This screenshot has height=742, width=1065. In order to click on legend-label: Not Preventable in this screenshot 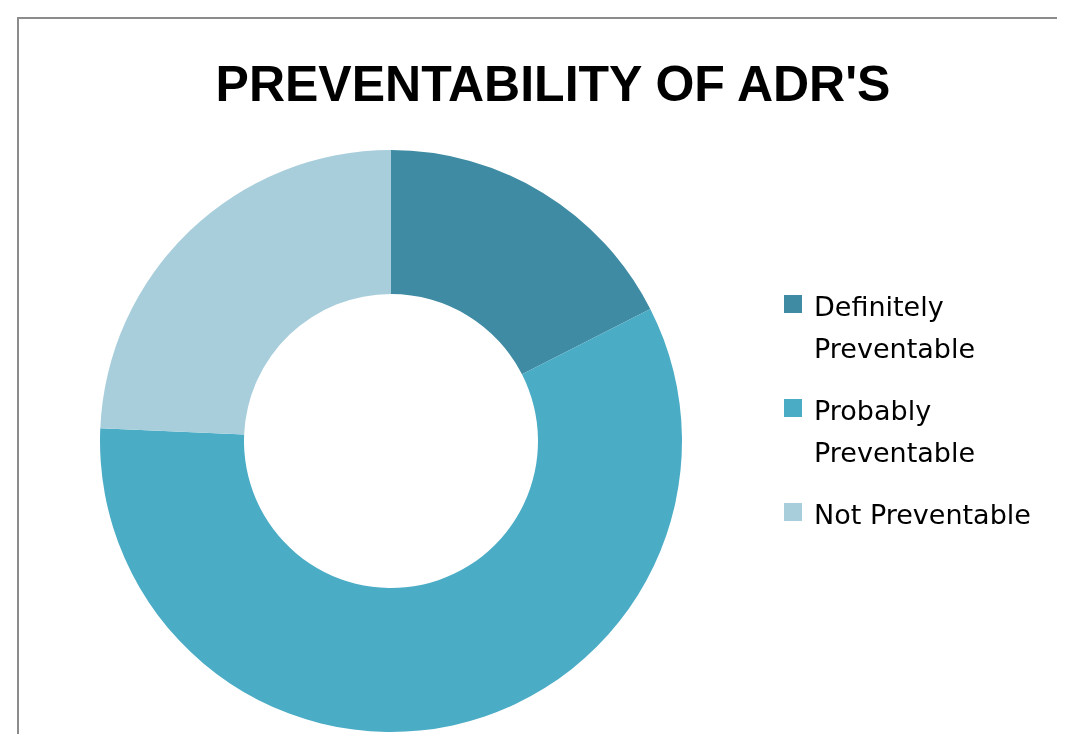, I will do `click(922, 514)`.